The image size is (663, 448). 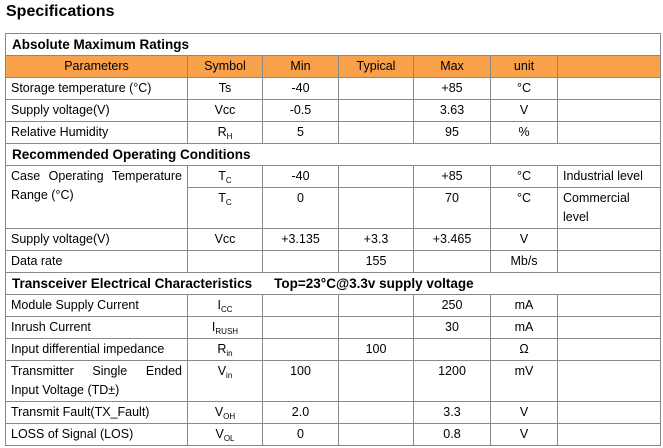 I want to click on max-cell: +3.465, so click(x=452, y=239).